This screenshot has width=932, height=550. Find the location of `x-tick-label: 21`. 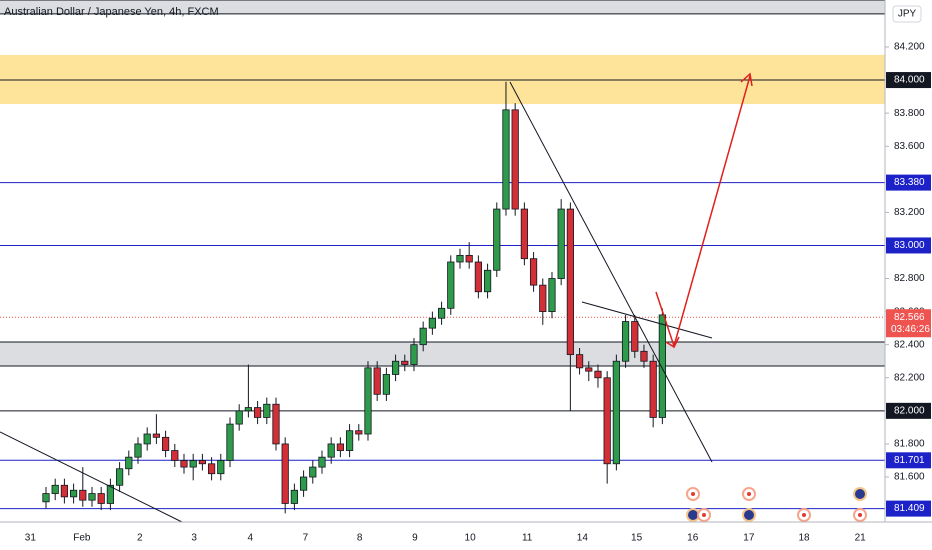

x-tick-label: 21 is located at coordinates (861, 538).